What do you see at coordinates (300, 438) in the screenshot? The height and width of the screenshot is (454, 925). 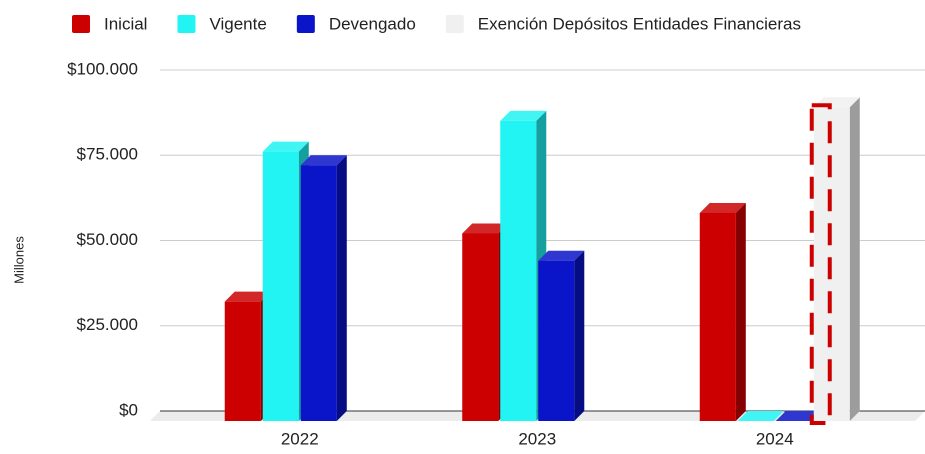 I see `x-tick-label: 2022` at bounding box center [300, 438].